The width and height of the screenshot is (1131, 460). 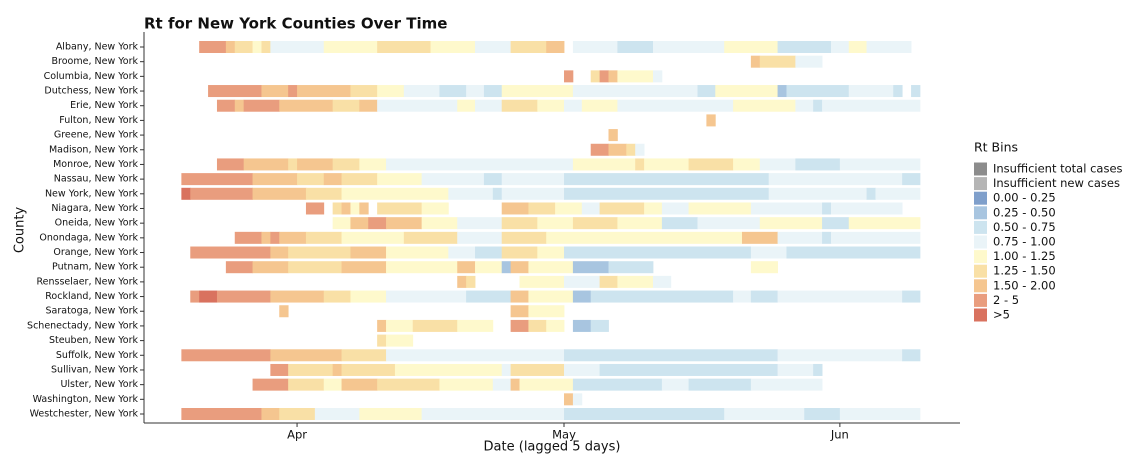 What do you see at coordinates (91, 296) in the screenshot?
I see `y-tick-label: Rockland, New York` at bounding box center [91, 296].